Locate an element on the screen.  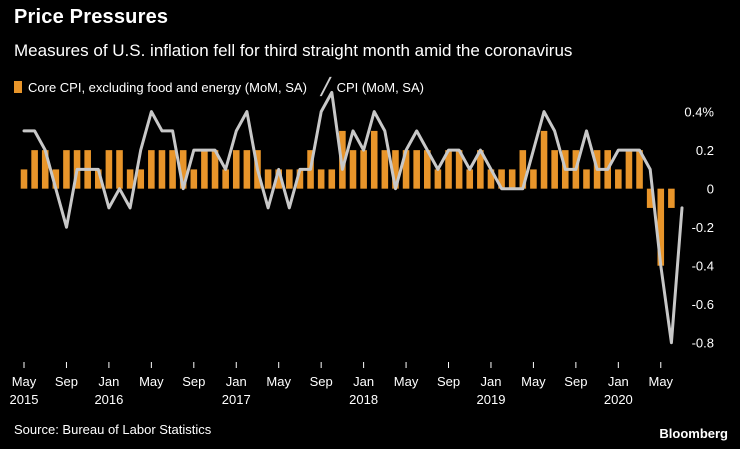
chart-title: Price Pressures is located at coordinates (91, 17).